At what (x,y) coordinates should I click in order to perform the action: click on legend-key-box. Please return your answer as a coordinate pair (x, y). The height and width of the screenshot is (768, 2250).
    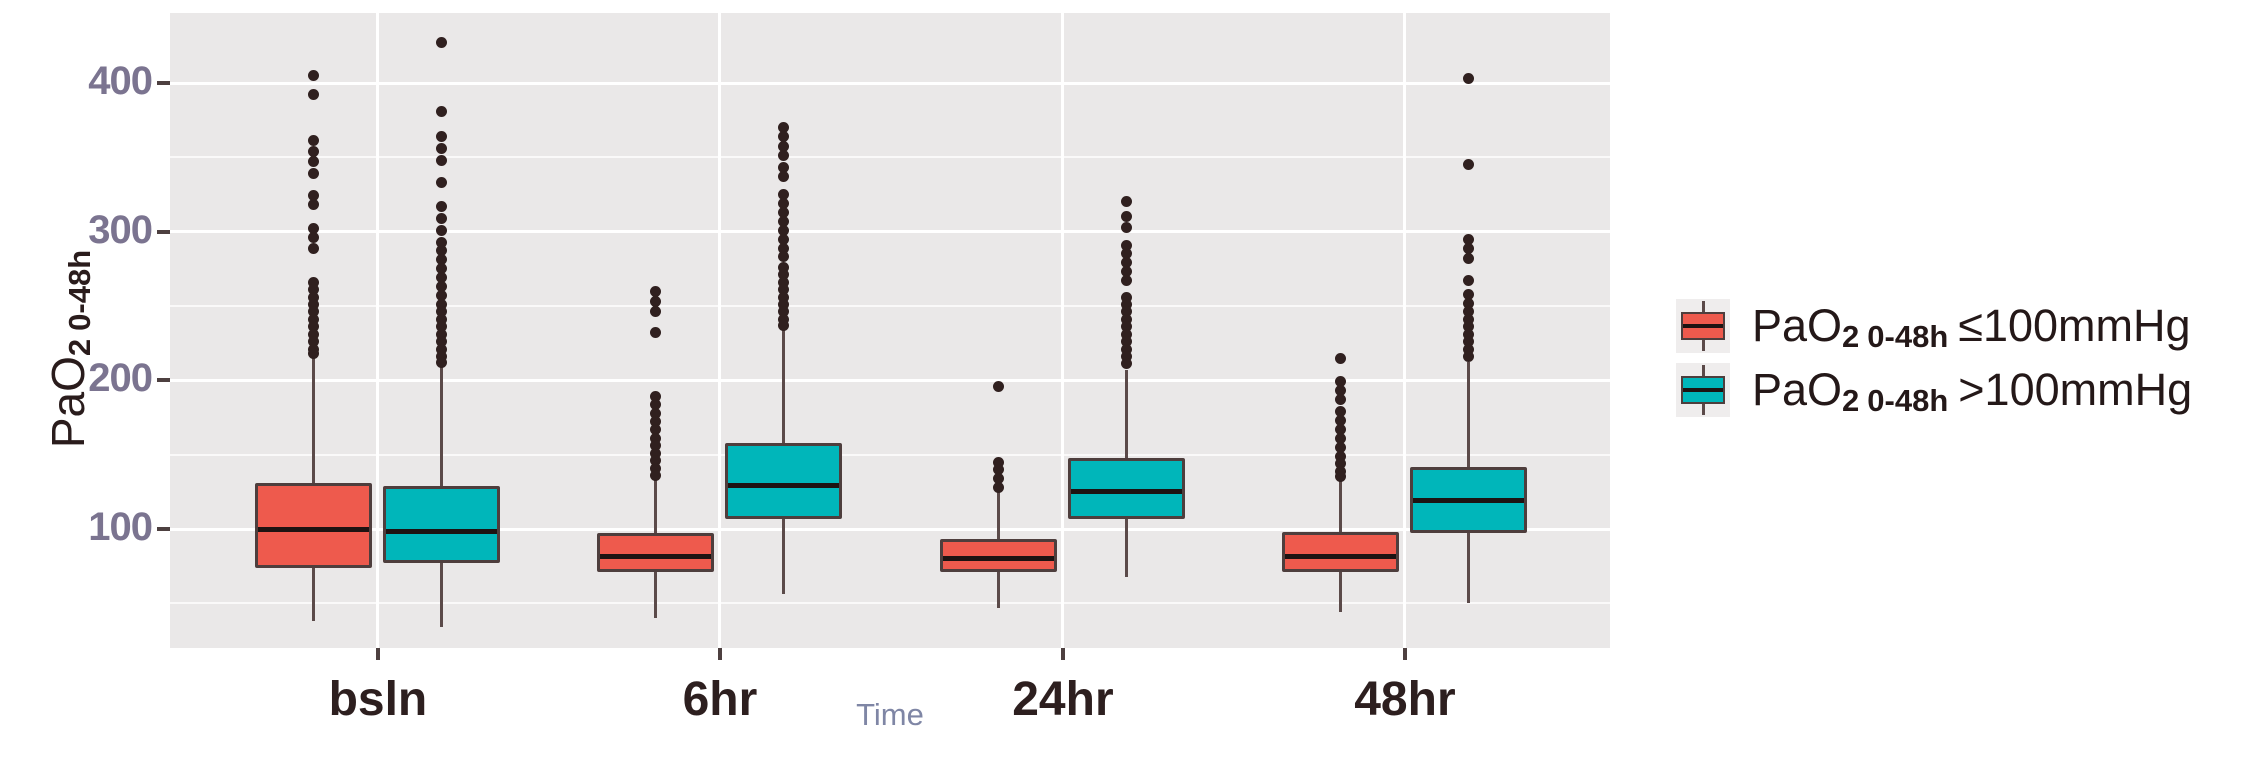
    Looking at the image, I should click on (1703, 390).